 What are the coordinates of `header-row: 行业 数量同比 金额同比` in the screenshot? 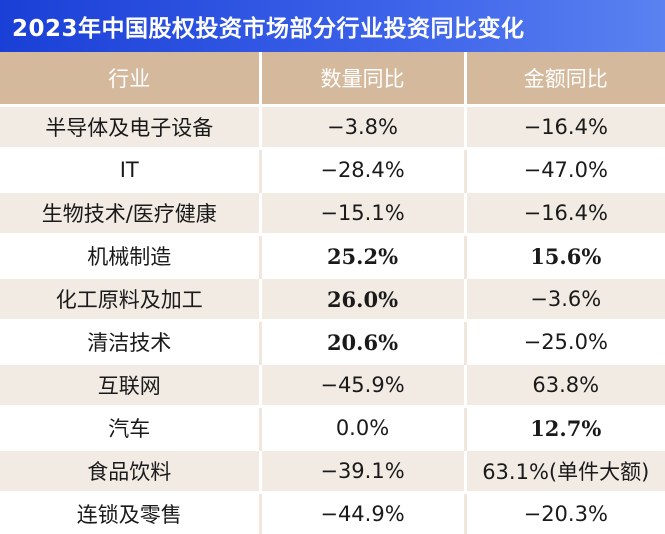 It's located at (332, 79).